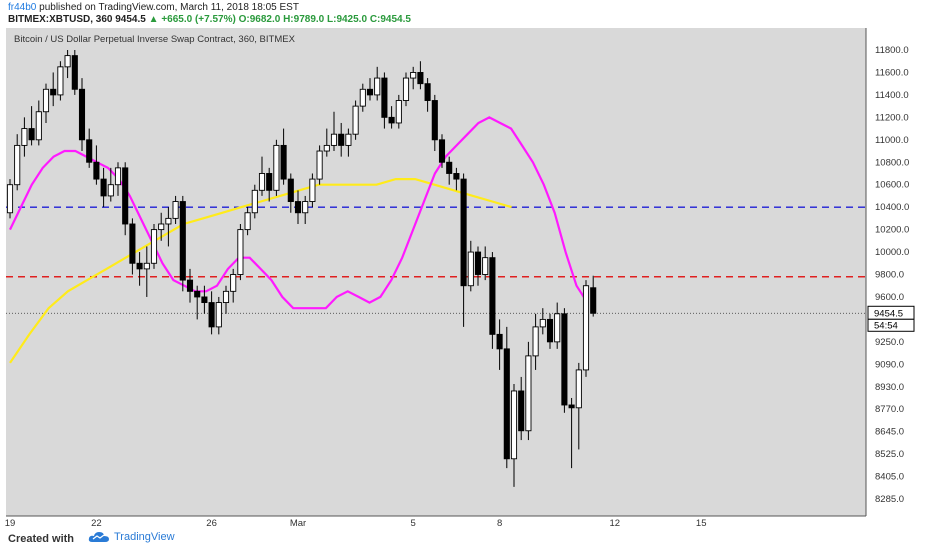 The image size is (932, 550). Describe the element at coordinates (304, 19) in the screenshot. I see `high-label: H:9789.0` at that location.